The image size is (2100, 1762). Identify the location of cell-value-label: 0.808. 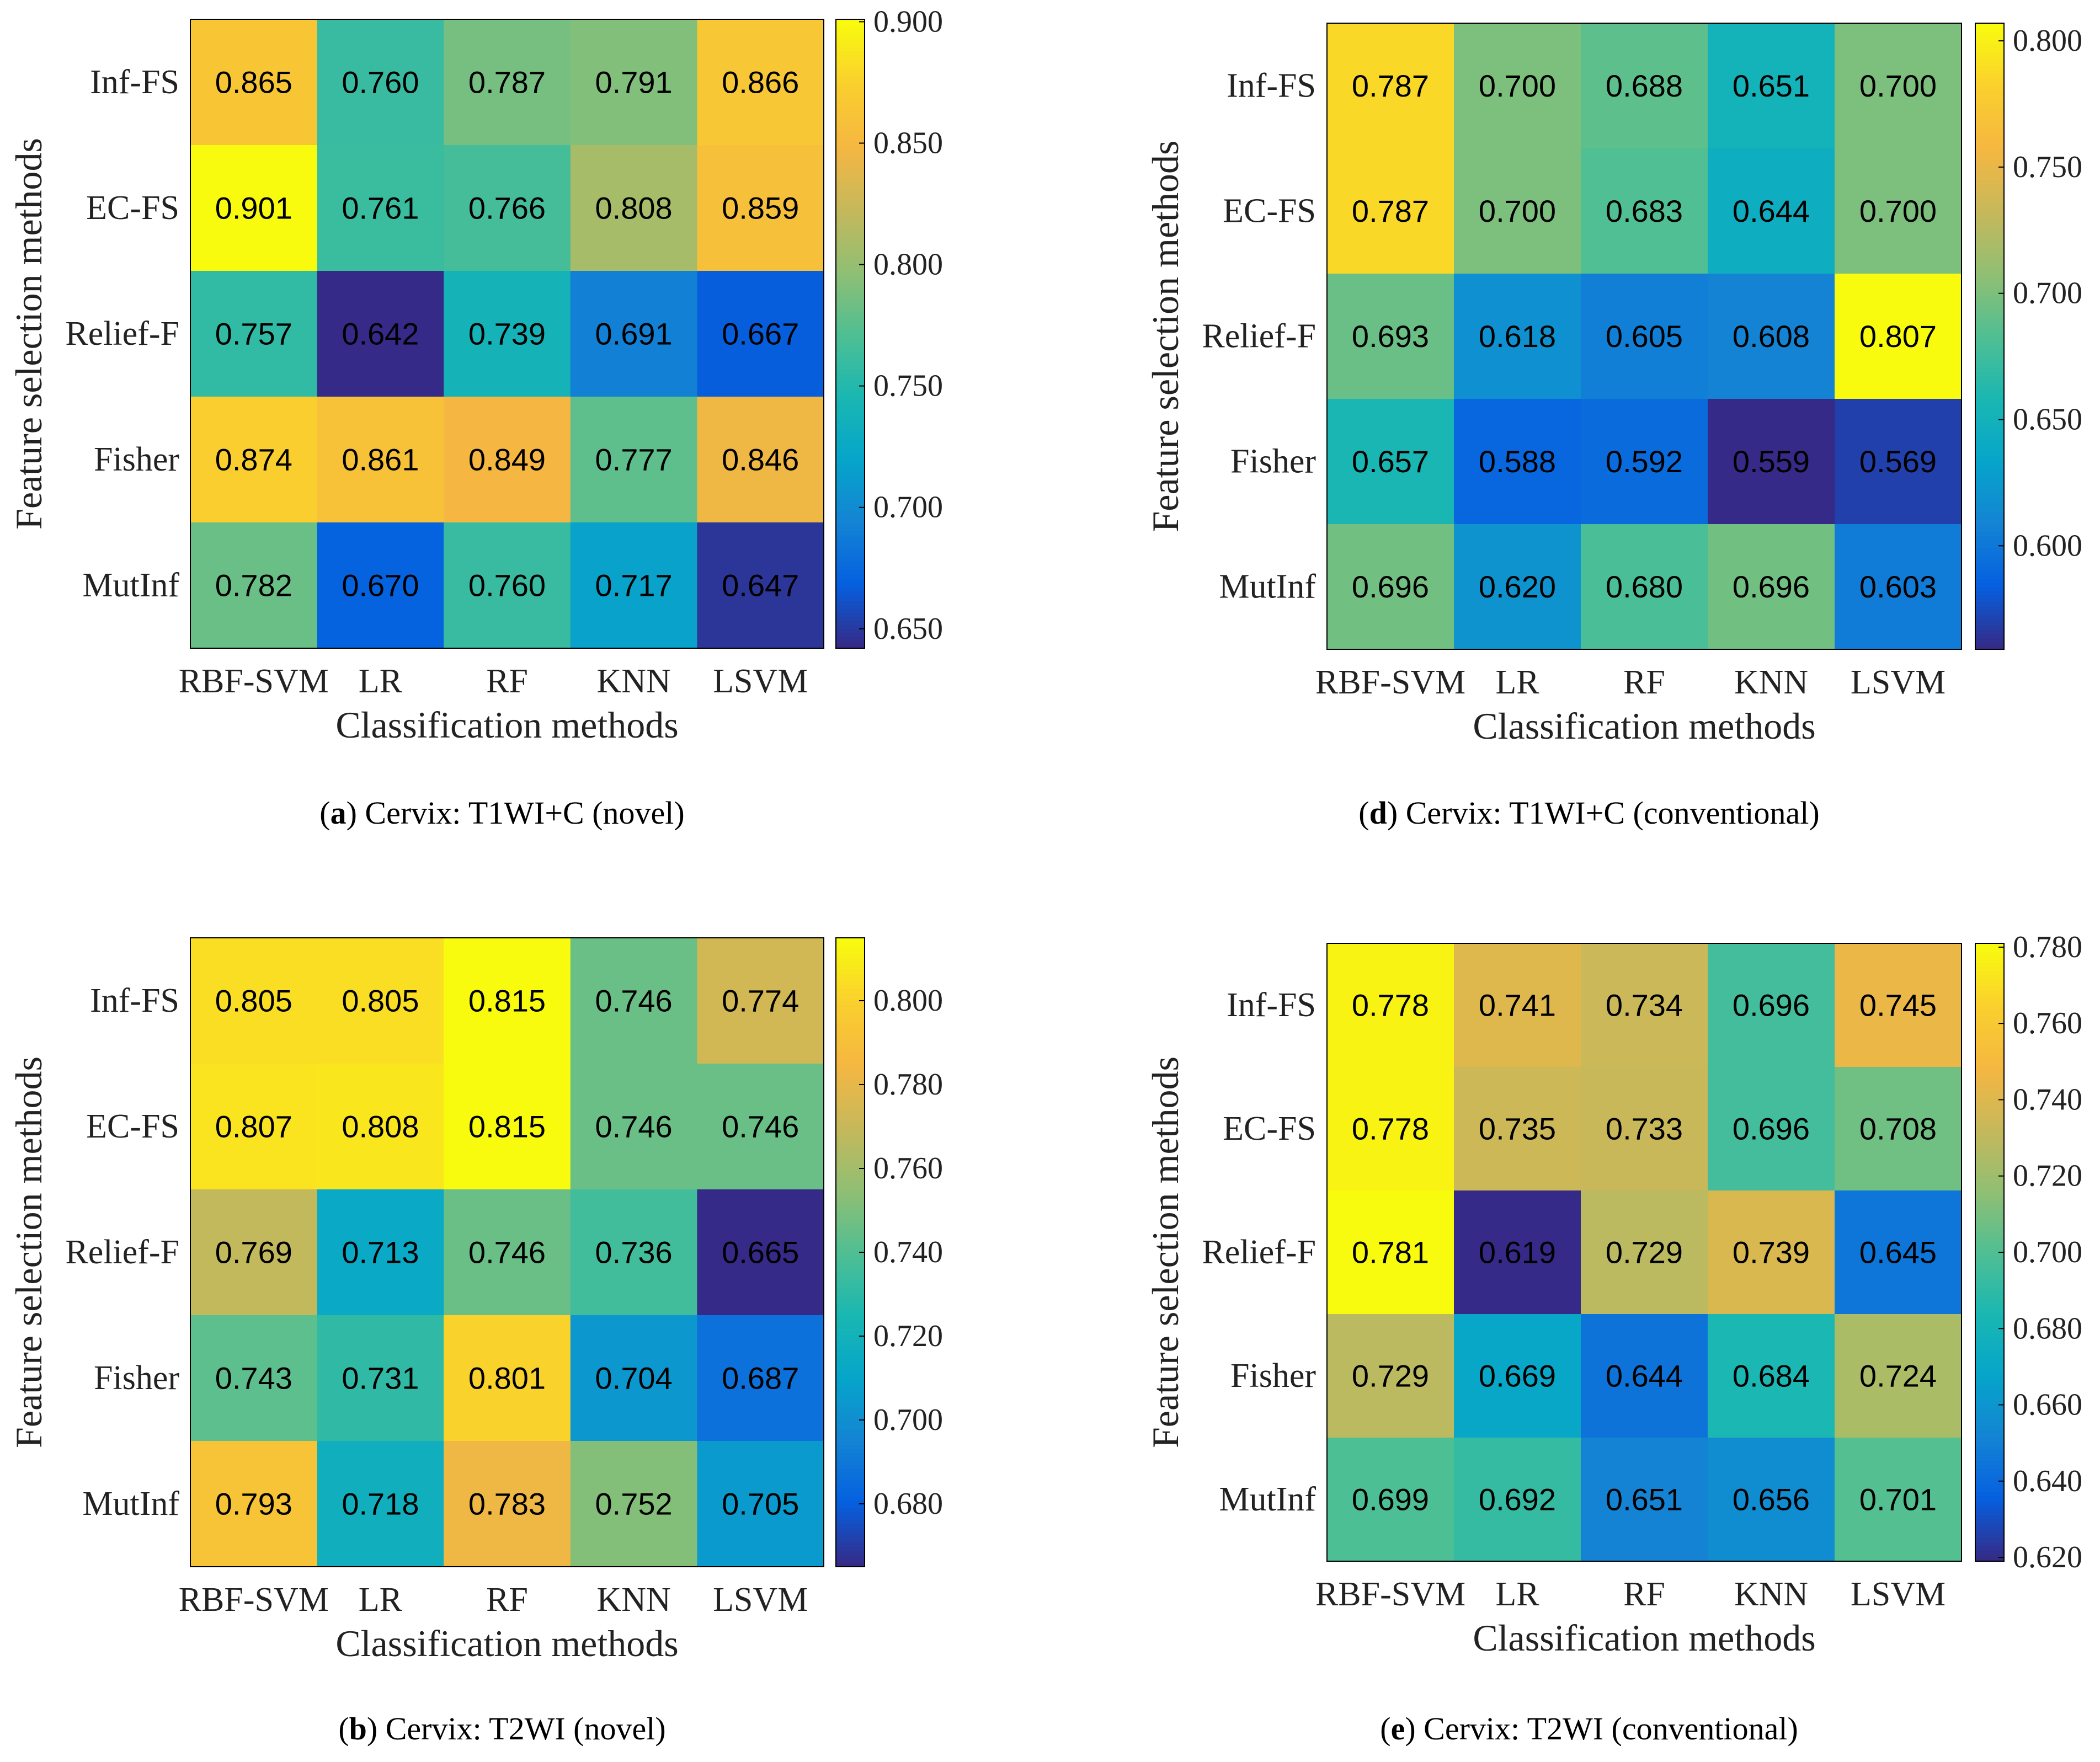
(634, 208).